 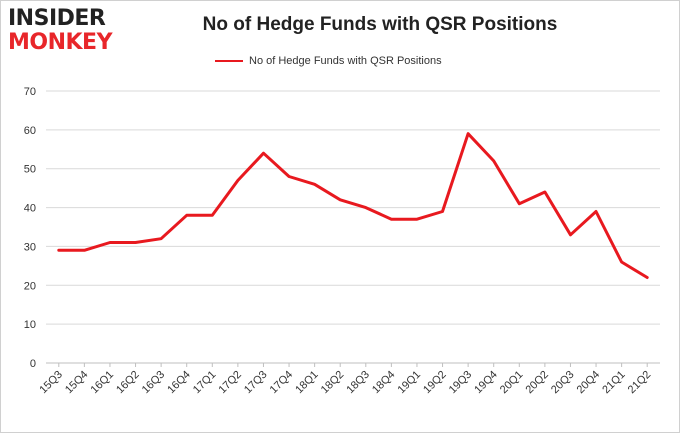 What do you see at coordinates (30, 286) in the screenshot?
I see `y-tick-label: 20` at bounding box center [30, 286].